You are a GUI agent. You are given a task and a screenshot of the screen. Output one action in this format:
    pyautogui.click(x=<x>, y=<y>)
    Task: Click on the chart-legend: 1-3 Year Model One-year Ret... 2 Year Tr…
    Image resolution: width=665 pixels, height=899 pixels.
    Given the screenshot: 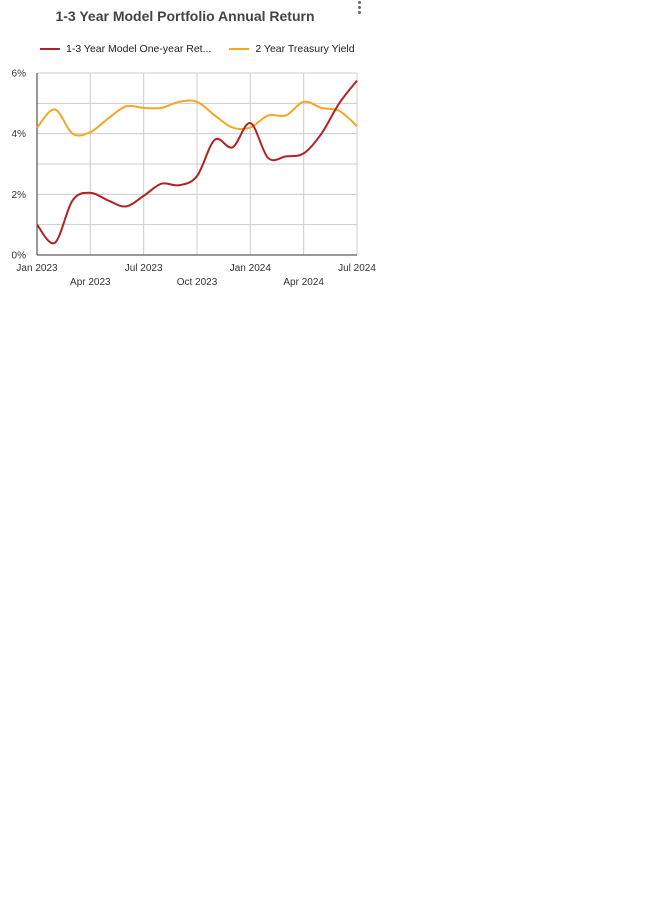 What is the action you would take?
    pyautogui.click(x=206, y=49)
    